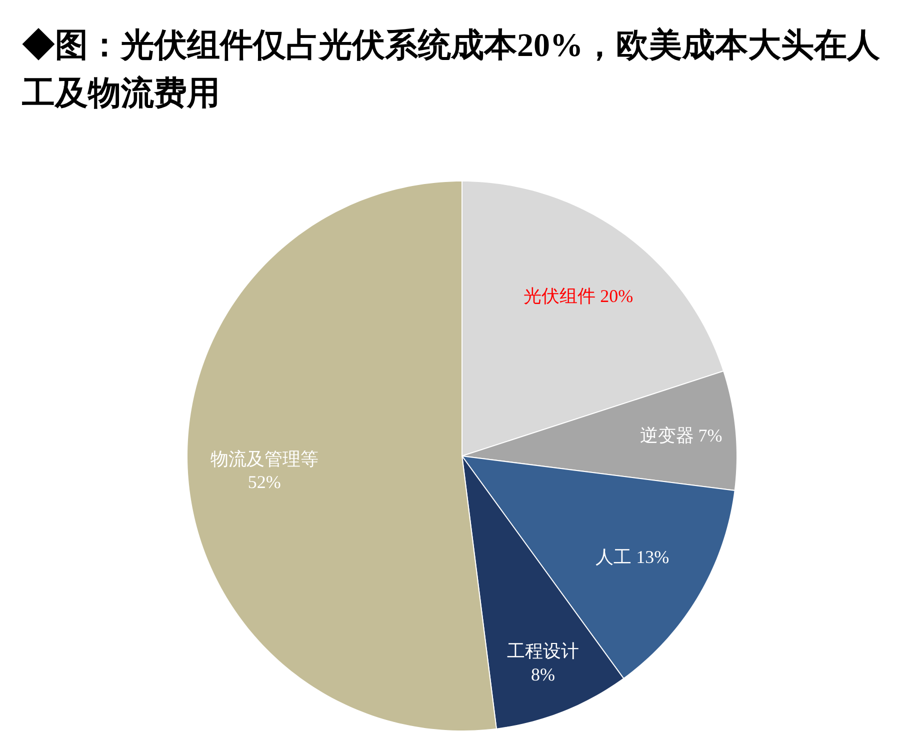 The image size is (911, 737). Describe the element at coordinates (542, 674) in the screenshot. I see `data-label: 8%` at that location.